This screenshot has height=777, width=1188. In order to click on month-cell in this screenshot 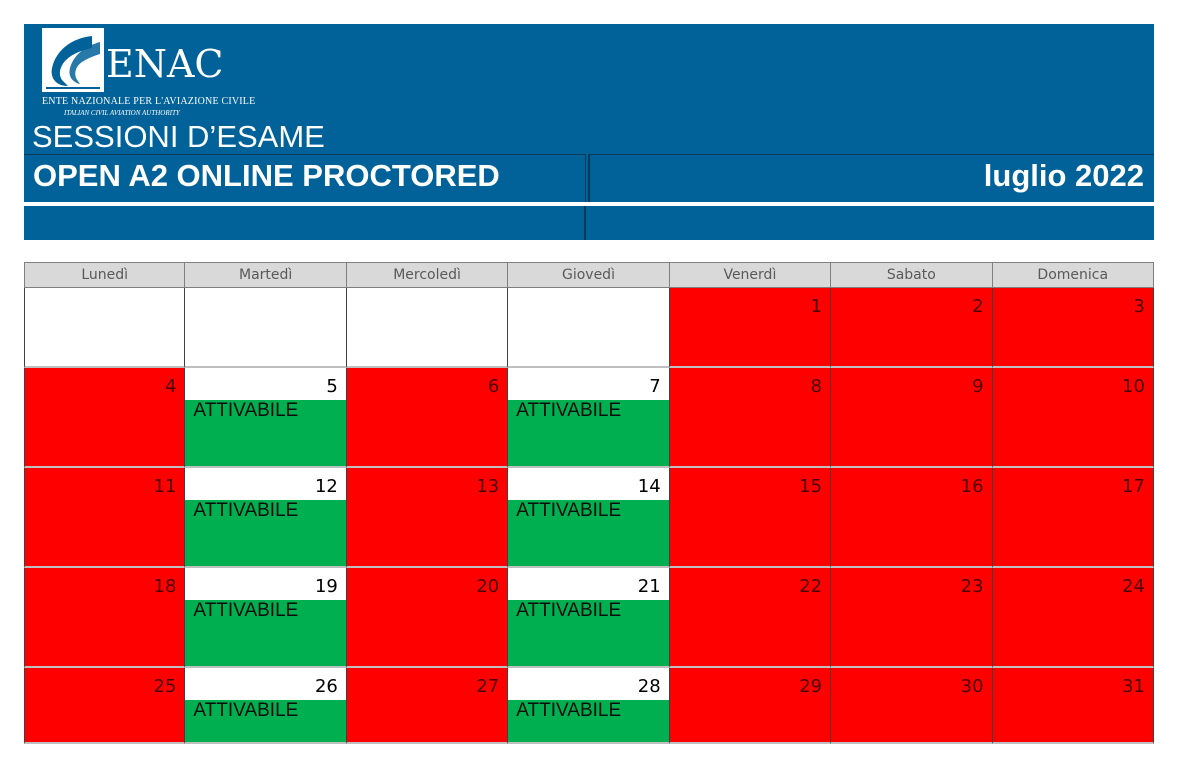, I will do `click(871, 178)`.